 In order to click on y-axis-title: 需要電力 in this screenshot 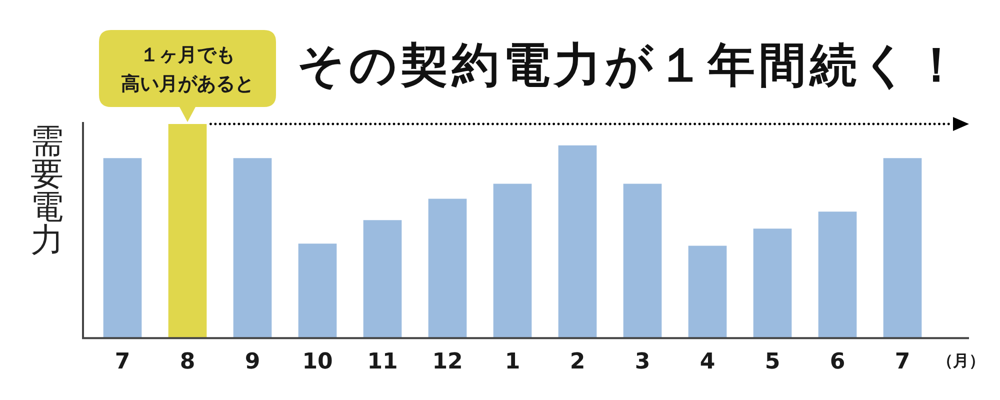, I will do `click(47, 190)`.